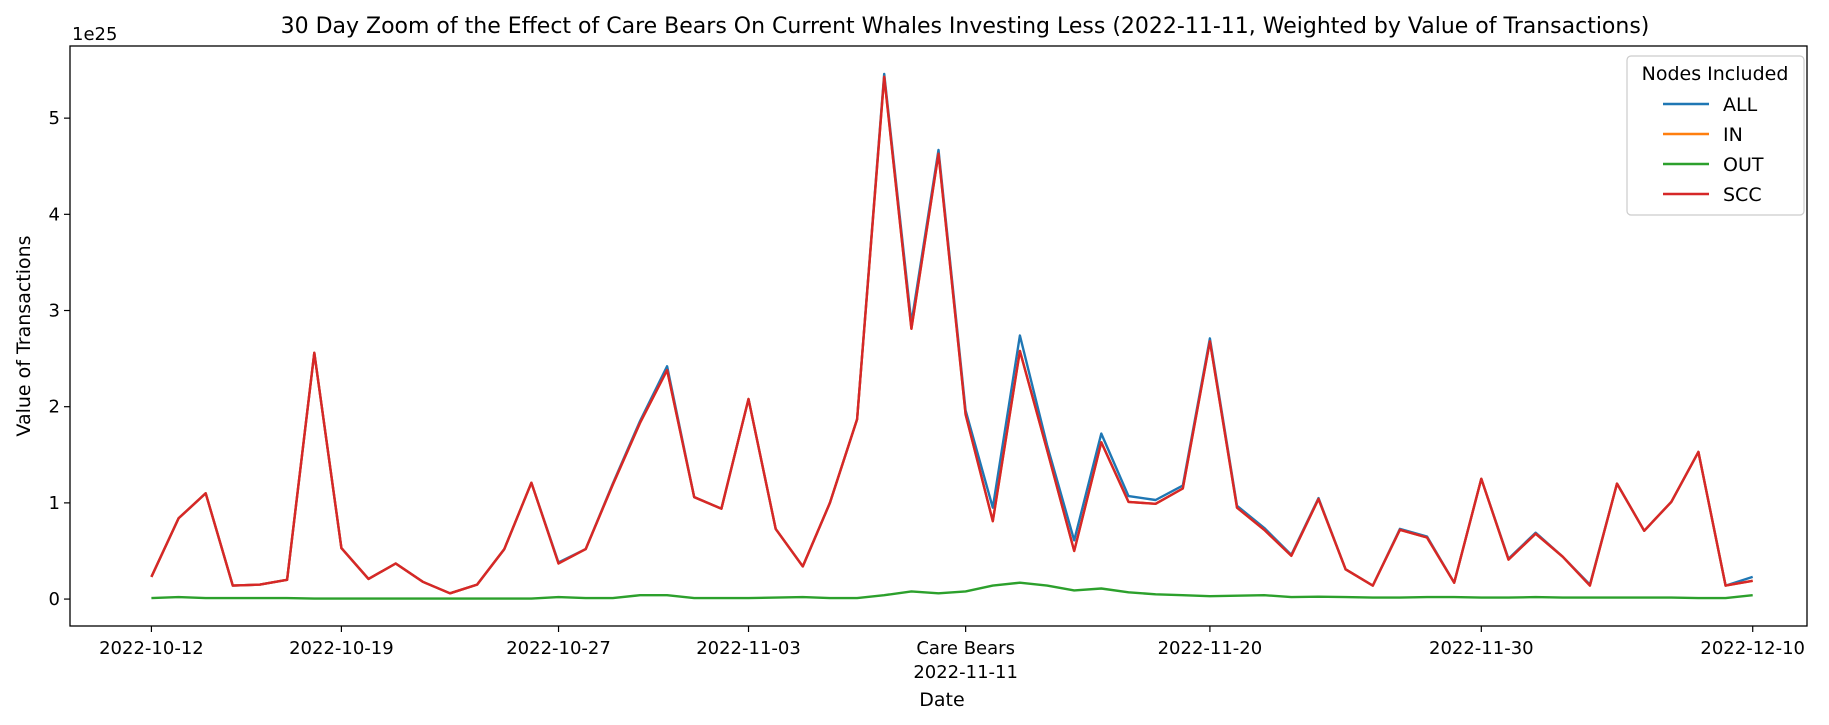  What do you see at coordinates (54, 311) in the screenshot?
I see `y-tick-label: 3` at bounding box center [54, 311].